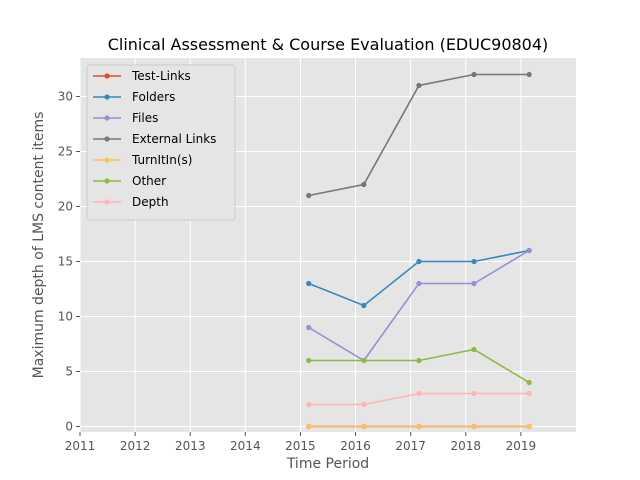  I want to click on x-tick-label: 2012, so click(135, 446).